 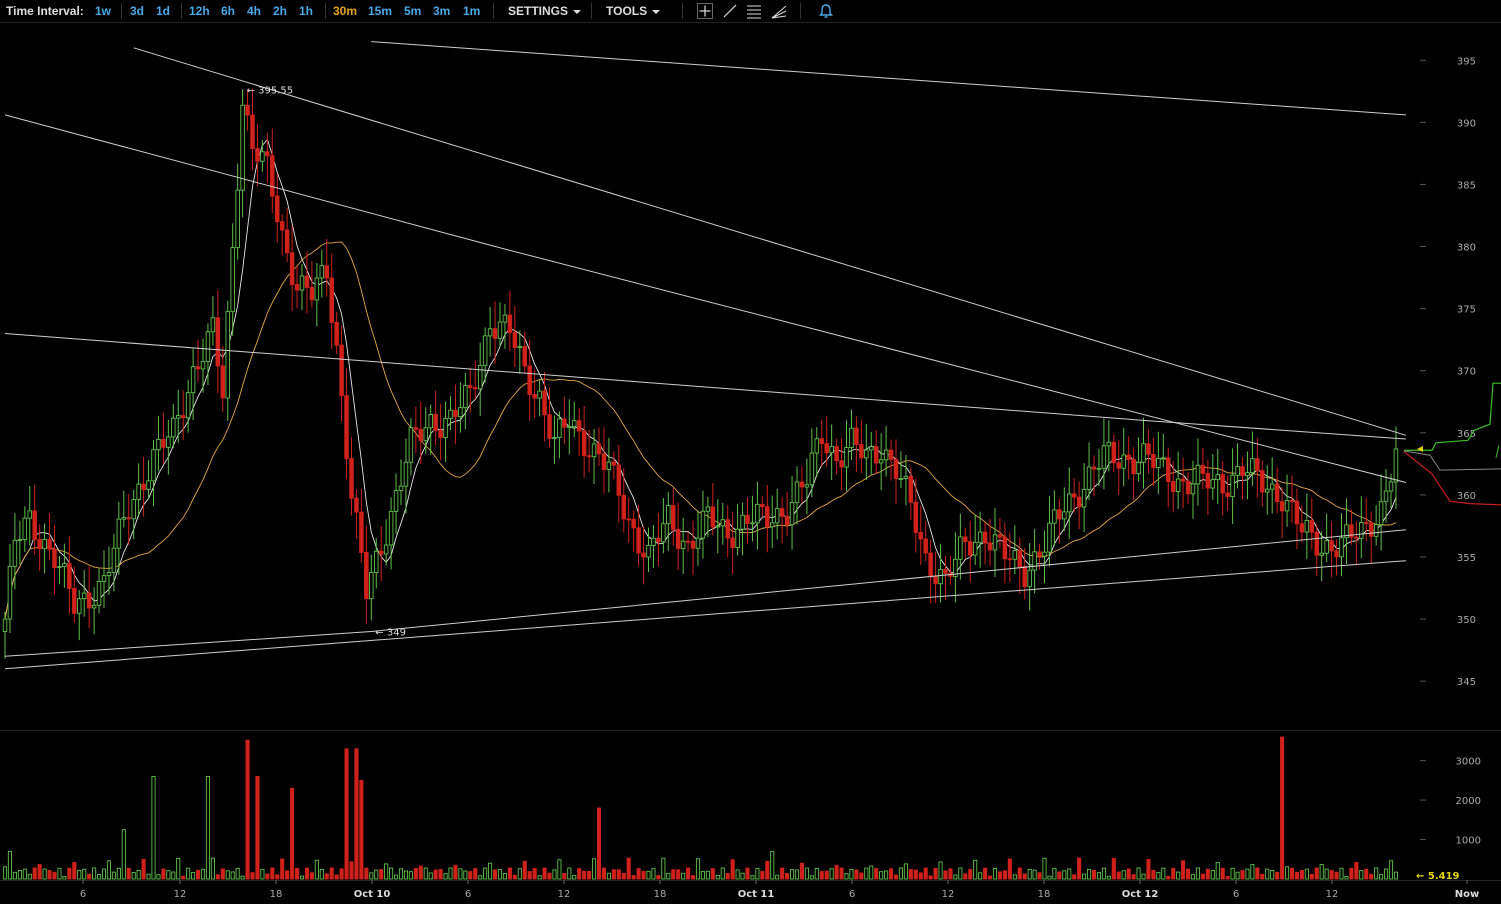 I want to click on depth-ask-line, so click(x=1452, y=478).